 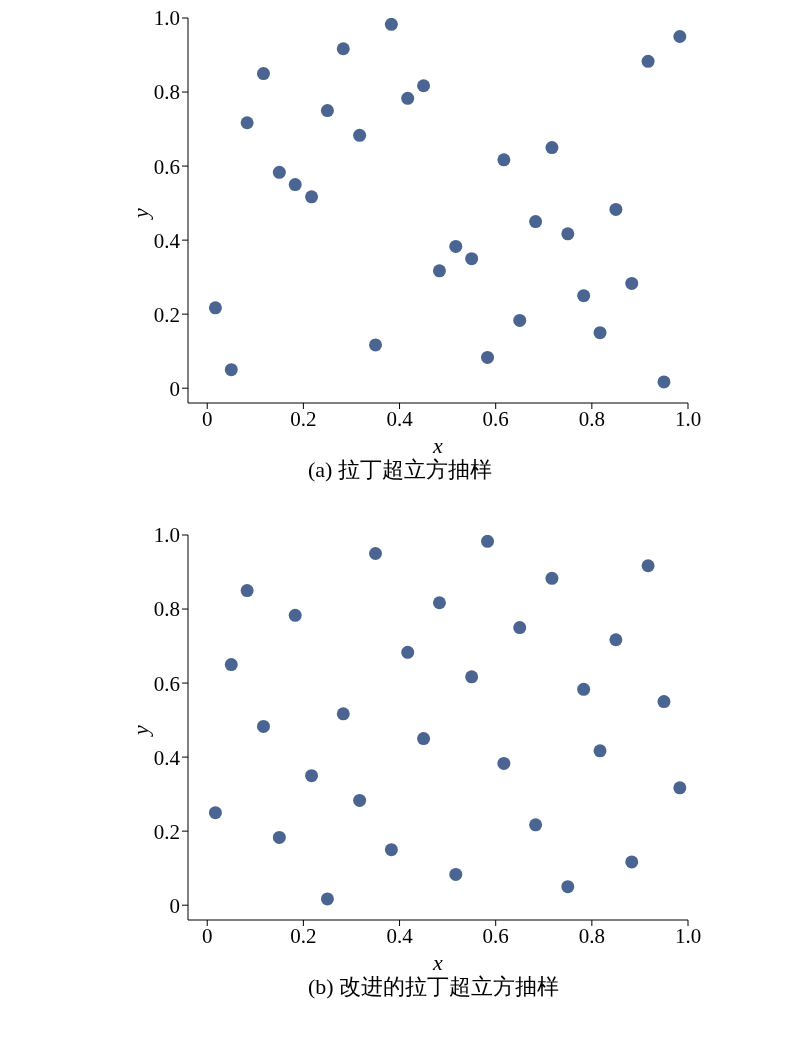 What do you see at coordinates (434, 987) in the screenshot?
I see `text: (b) 改进的拉丁超立方抽样` at bounding box center [434, 987].